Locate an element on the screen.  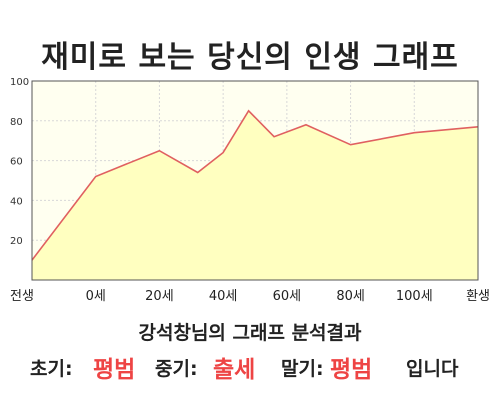
x-tick-label: 0세 is located at coordinates (96, 296).